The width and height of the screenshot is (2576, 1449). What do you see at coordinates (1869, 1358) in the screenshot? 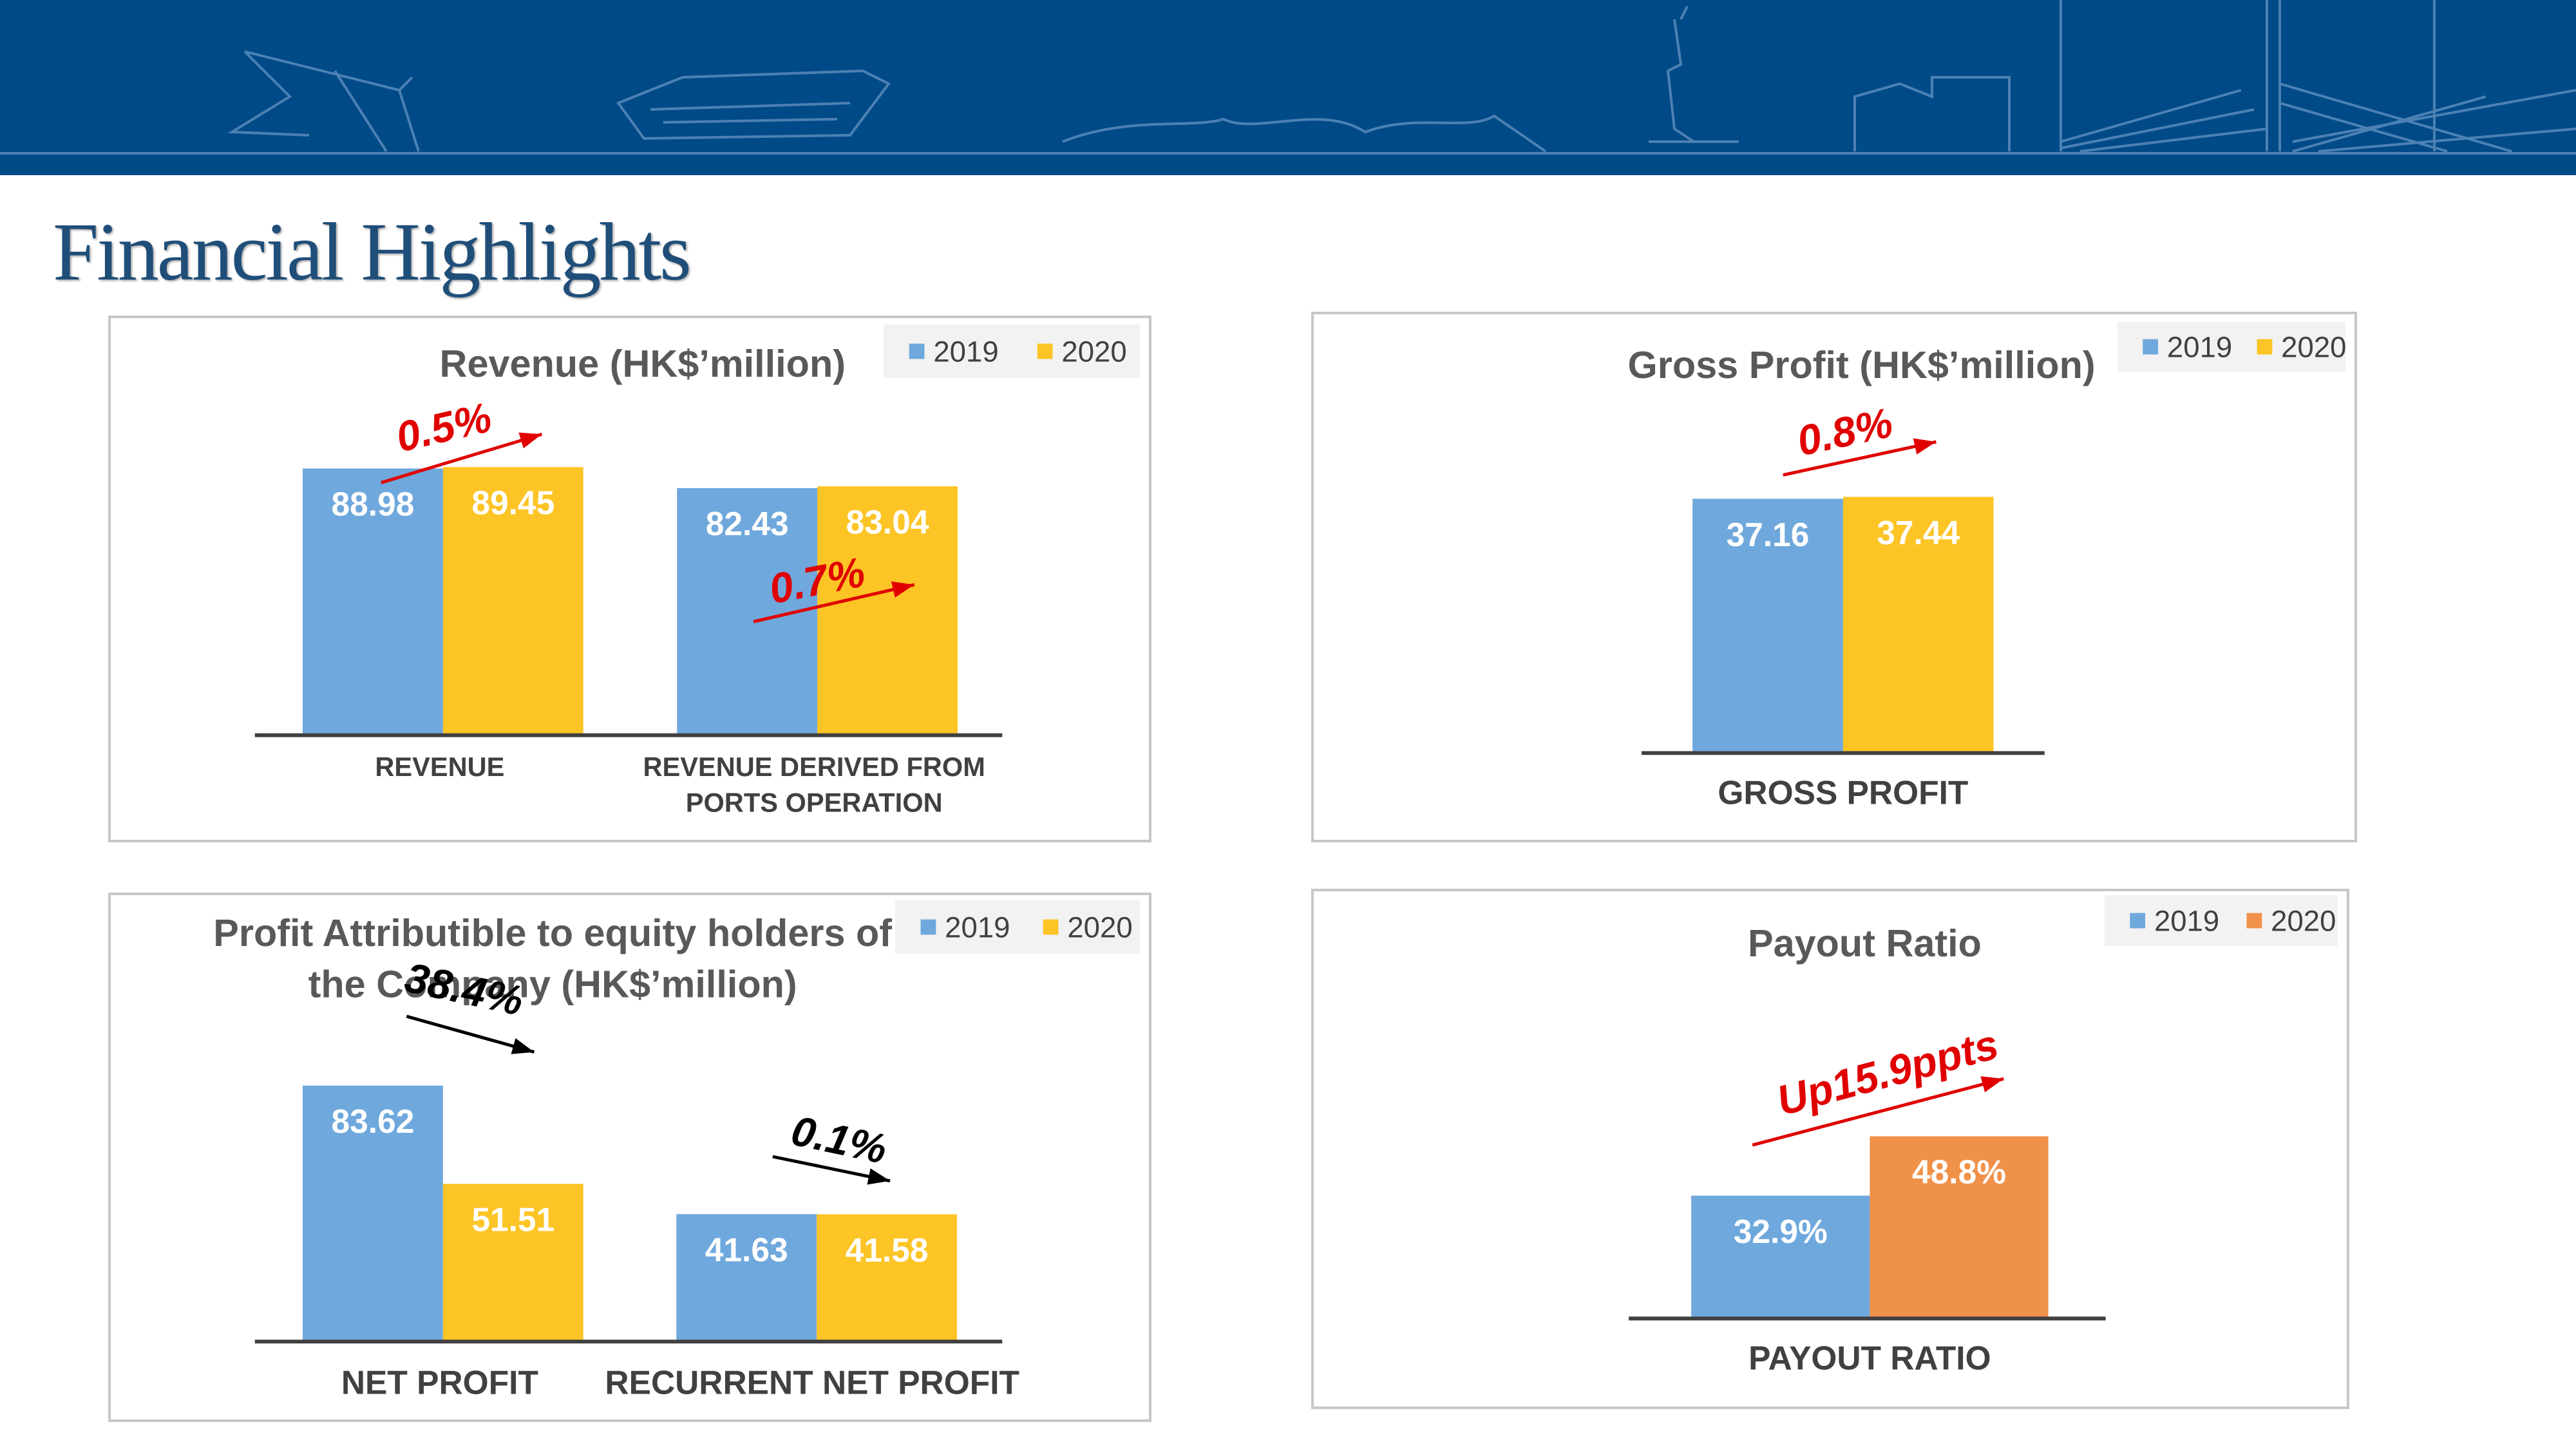
I see `category-label: PAYOUT RATIO` at bounding box center [1869, 1358].